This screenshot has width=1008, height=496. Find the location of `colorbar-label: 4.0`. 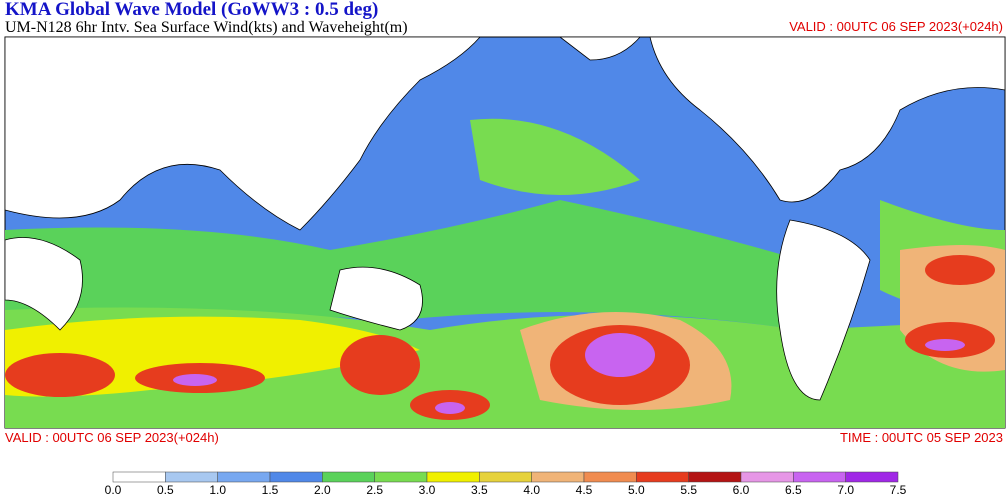

colorbar-label: 4.0 is located at coordinates (531, 489).